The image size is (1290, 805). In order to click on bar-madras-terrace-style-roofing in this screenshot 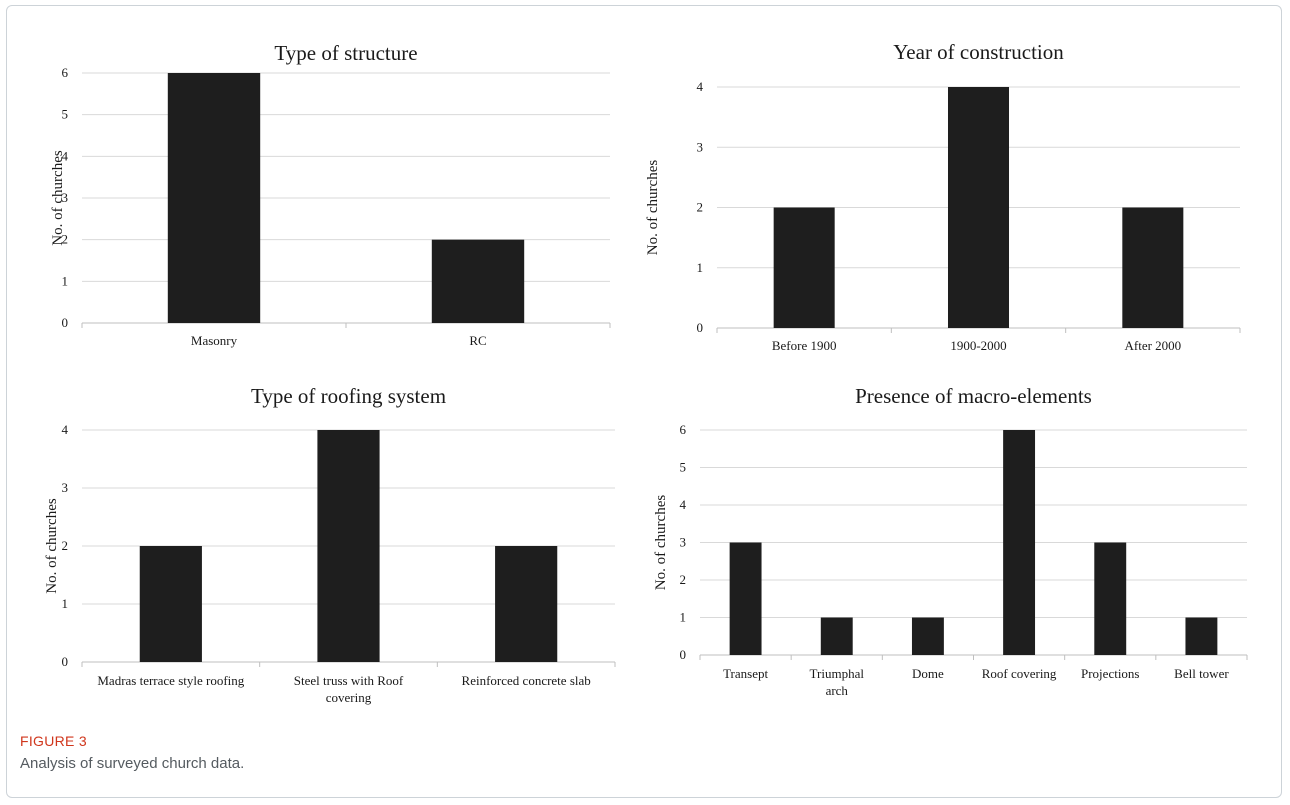, I will do `click(170, 604)`.